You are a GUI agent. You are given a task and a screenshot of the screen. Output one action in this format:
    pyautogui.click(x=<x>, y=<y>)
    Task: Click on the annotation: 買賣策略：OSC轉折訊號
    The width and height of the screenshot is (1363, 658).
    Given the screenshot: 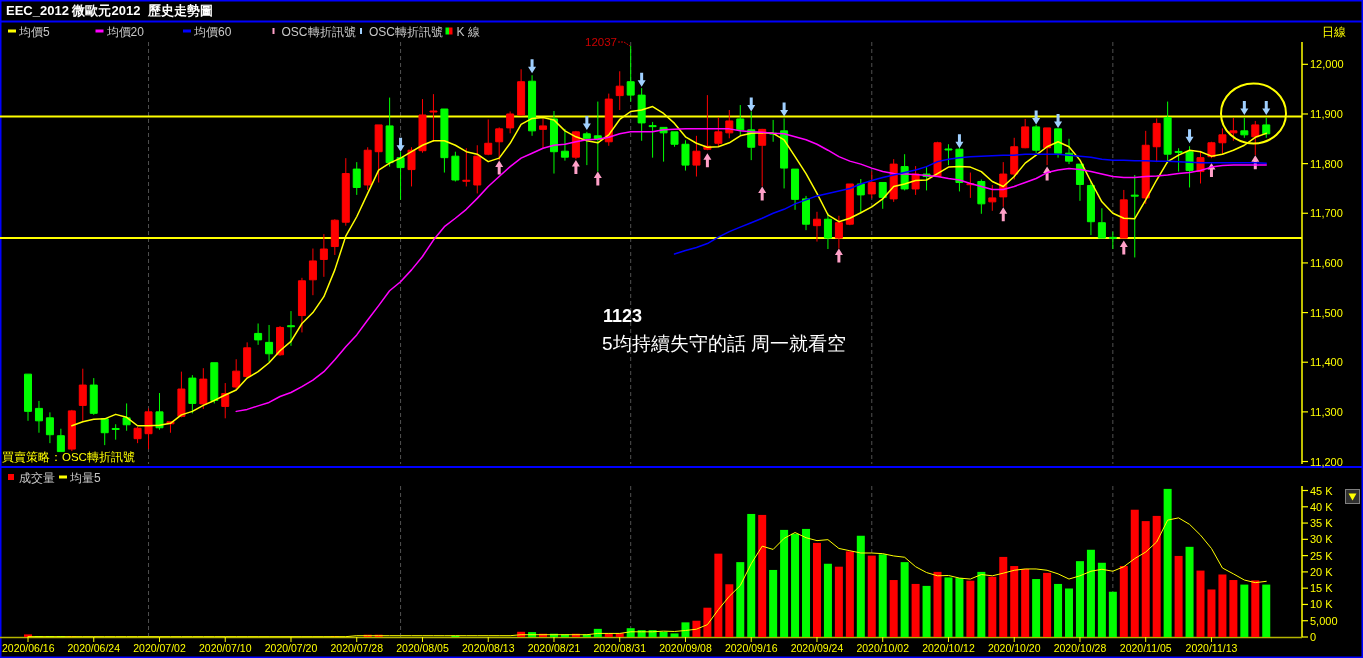 What is the action you would take?
    pyautogui.click(x=68, y=457)
    